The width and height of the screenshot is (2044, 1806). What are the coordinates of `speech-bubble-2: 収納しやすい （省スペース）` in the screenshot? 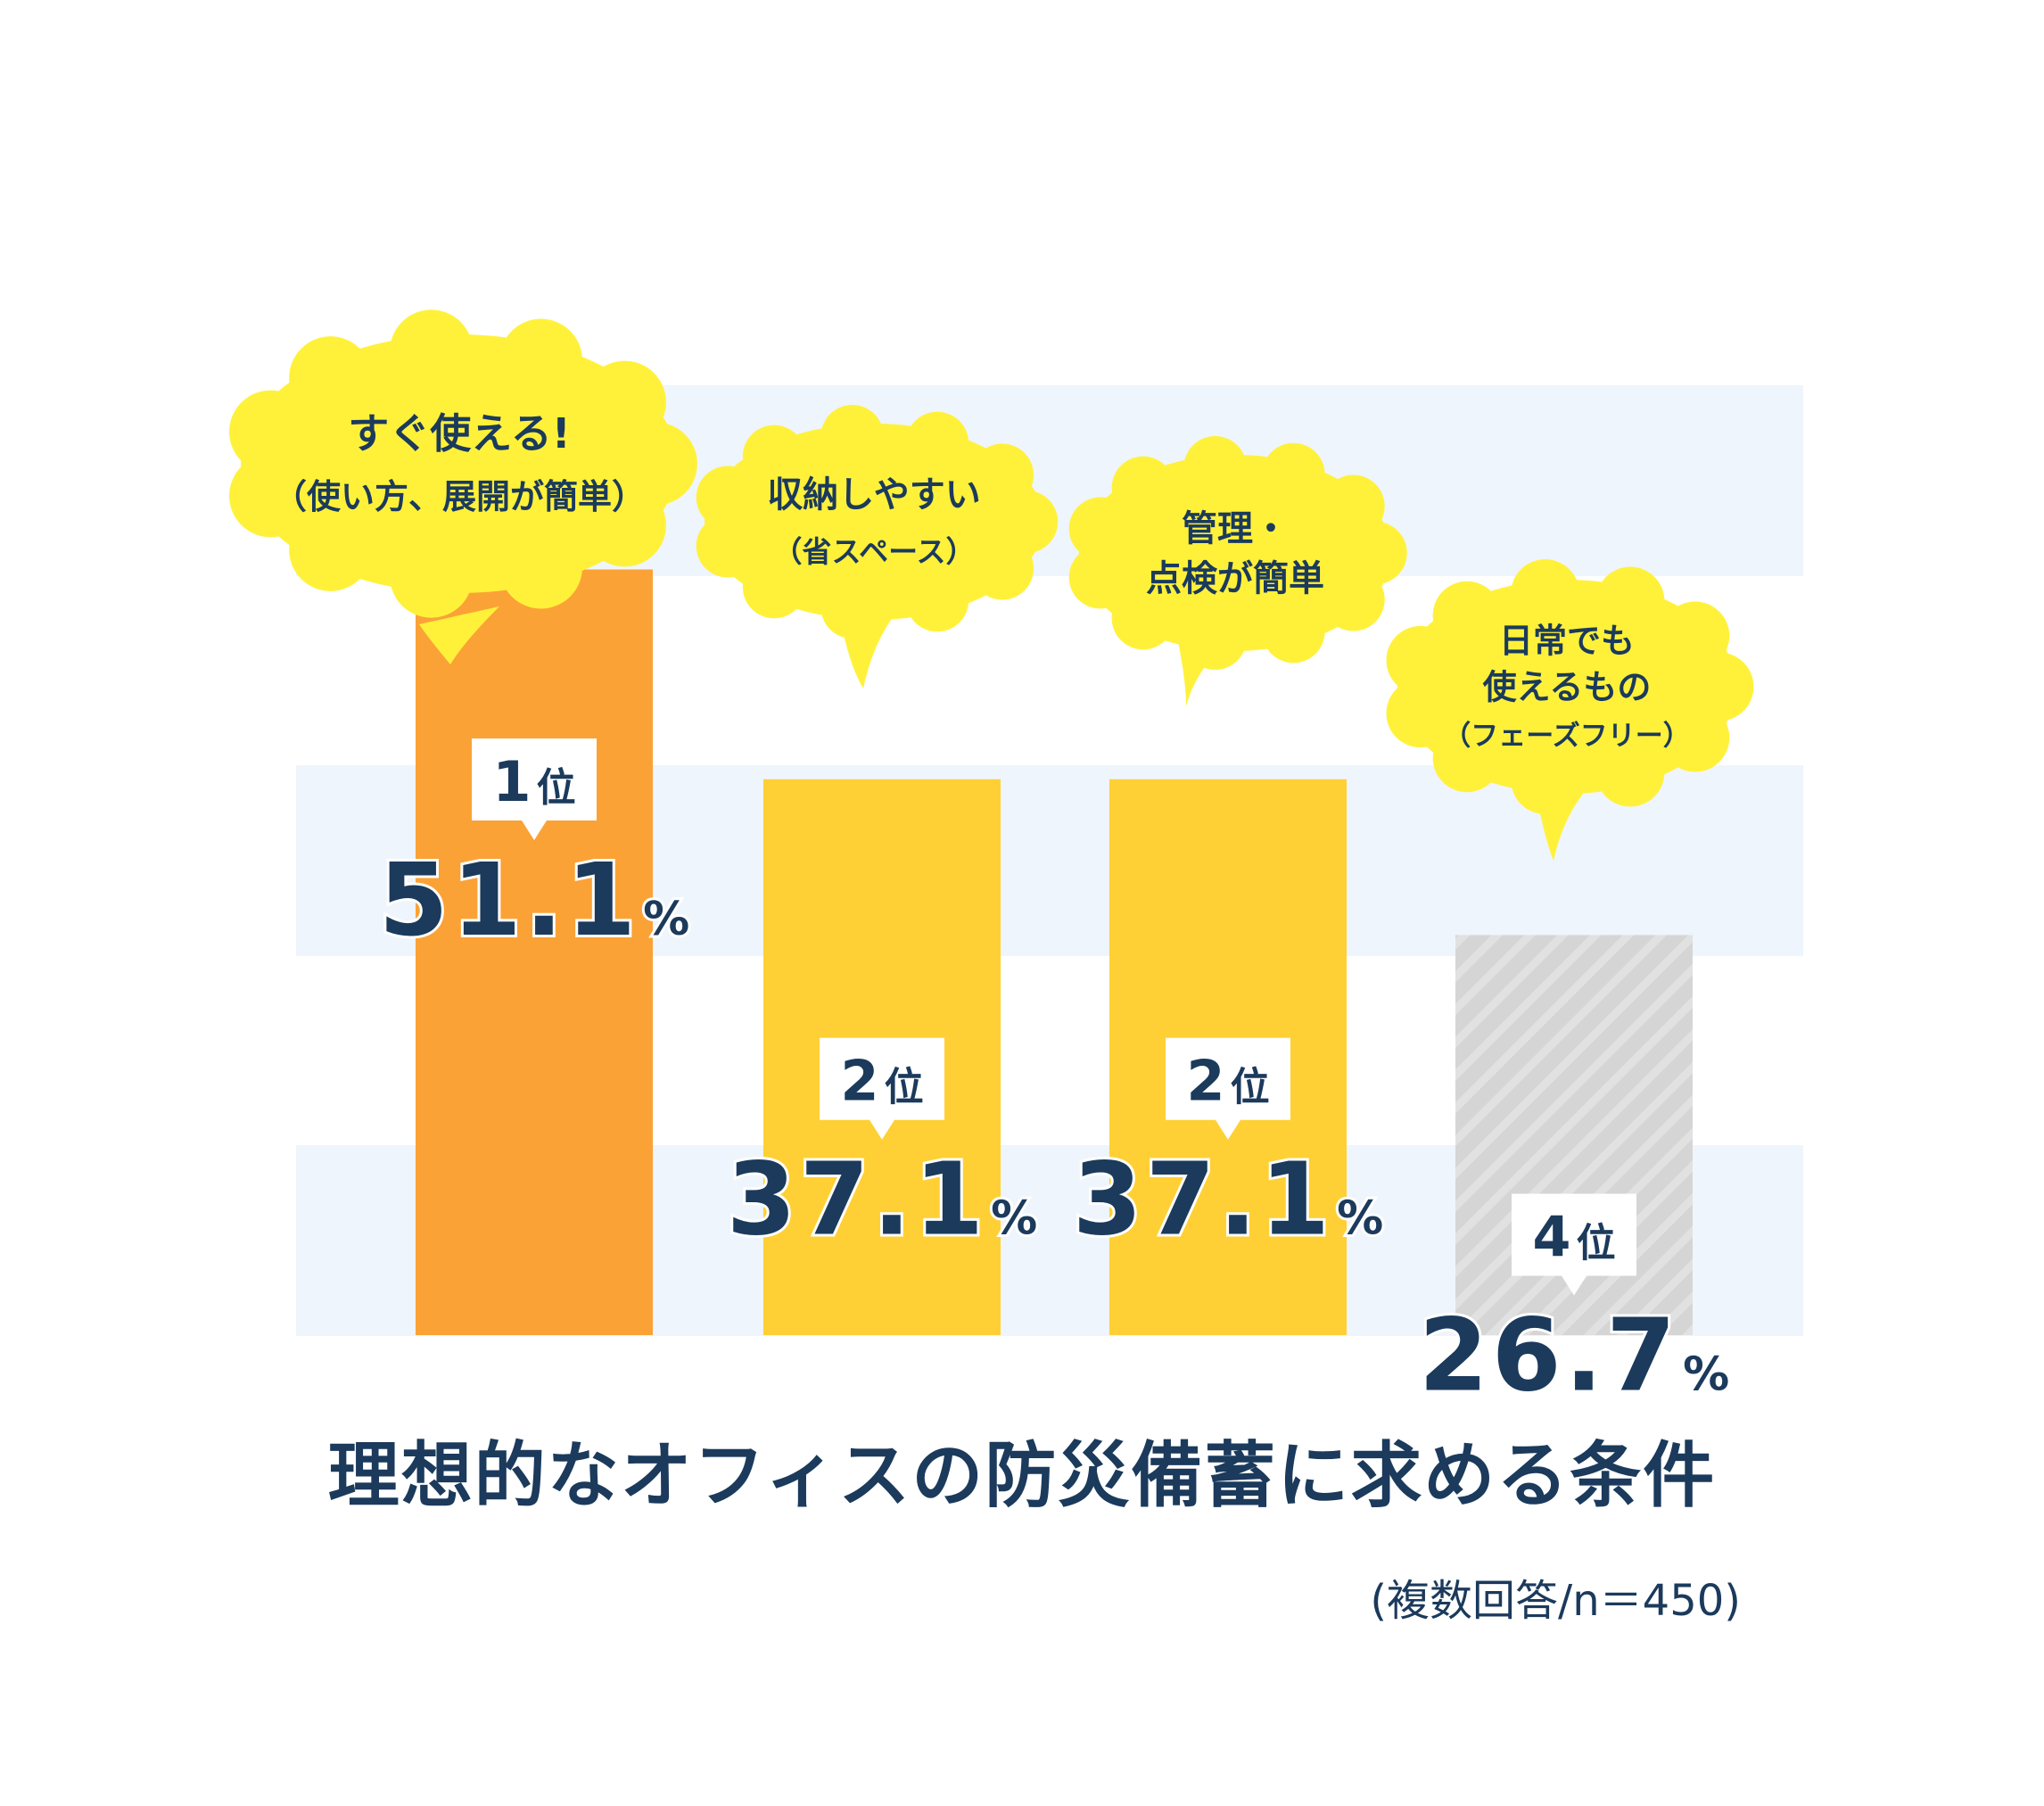 It's located at (878, 546).